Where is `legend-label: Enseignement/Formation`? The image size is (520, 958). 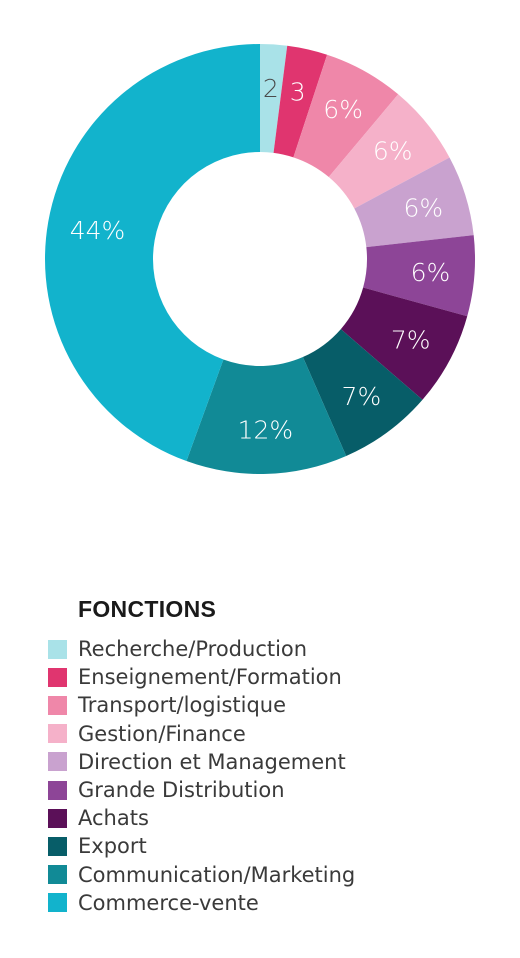
legend-label: Enseignement/Formation is located at coordinates (210, 677).